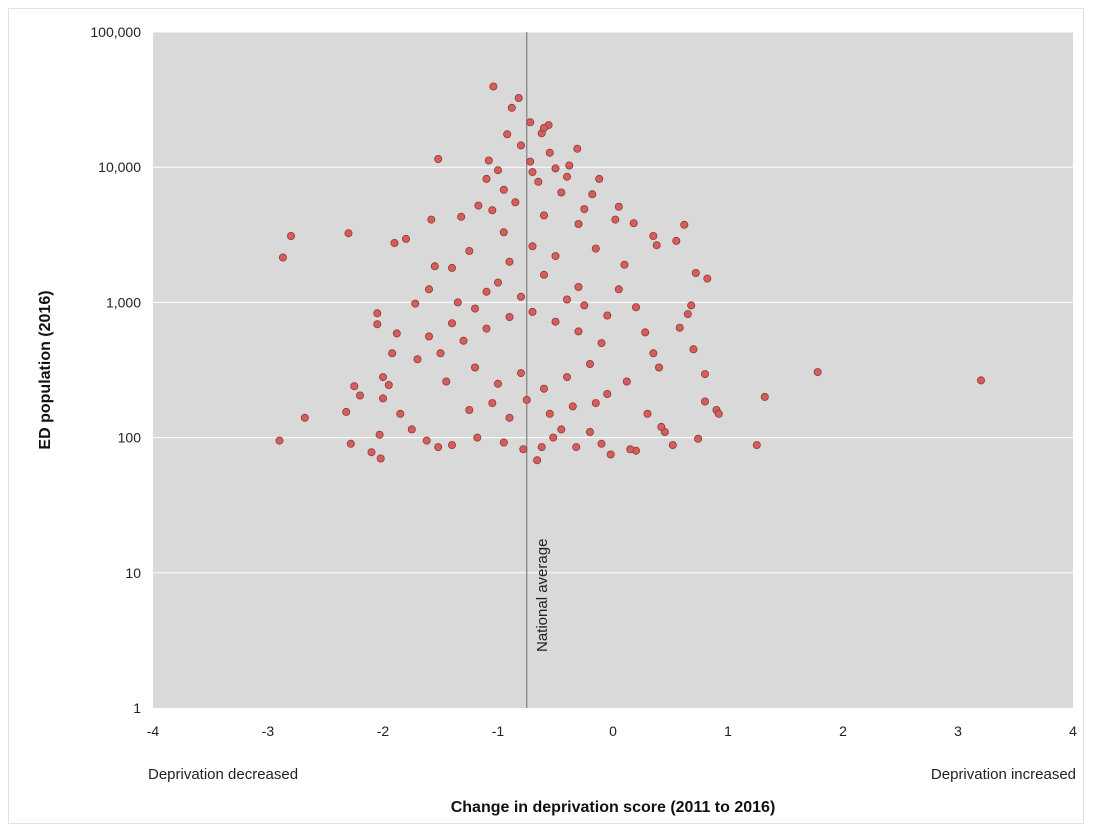 The height and width of the screenshot is (833, 1093). I want to click on y-axis-ticks: 1 10 100 1,000 10,000 100,000, so click(115, 370).